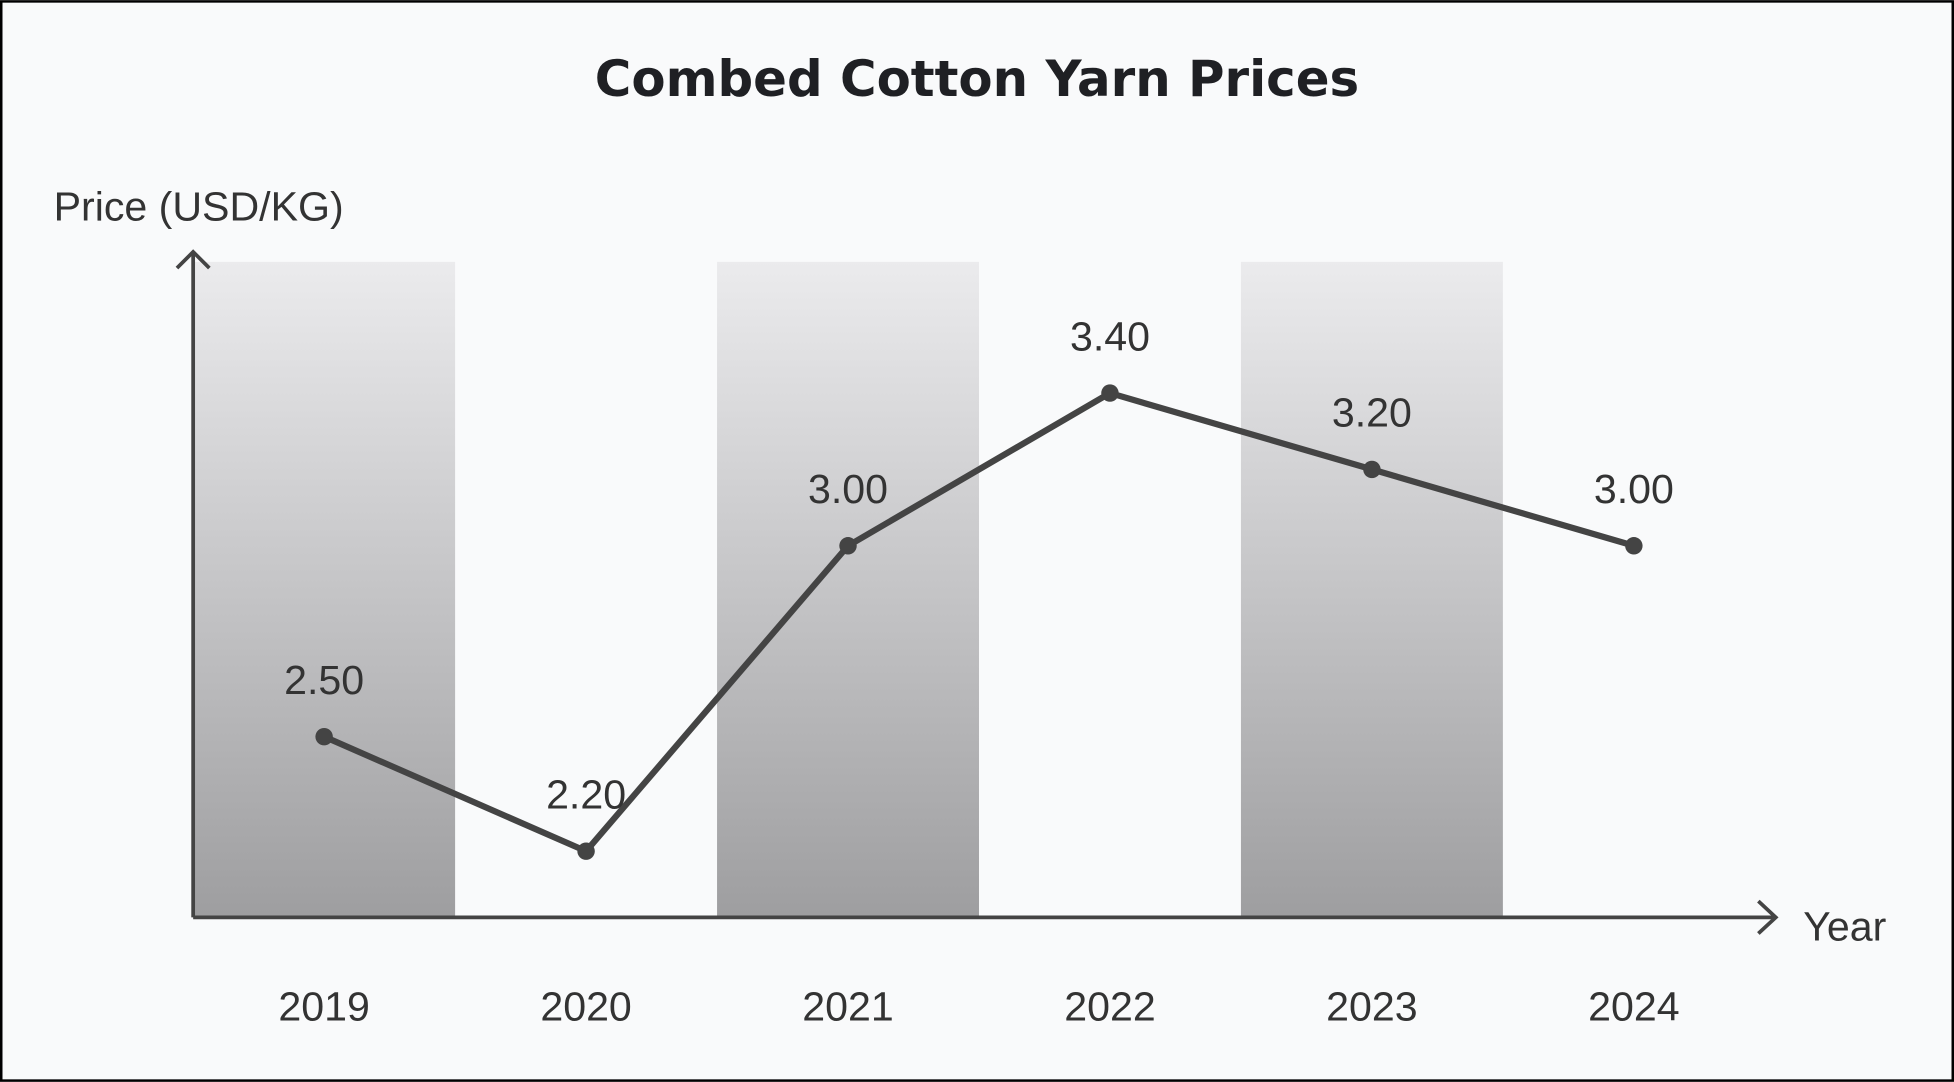  What do you see at coordinates (1372, 413) in the screenshot?
I see `value-label: 3.20` at bounding box center [1372, 413].